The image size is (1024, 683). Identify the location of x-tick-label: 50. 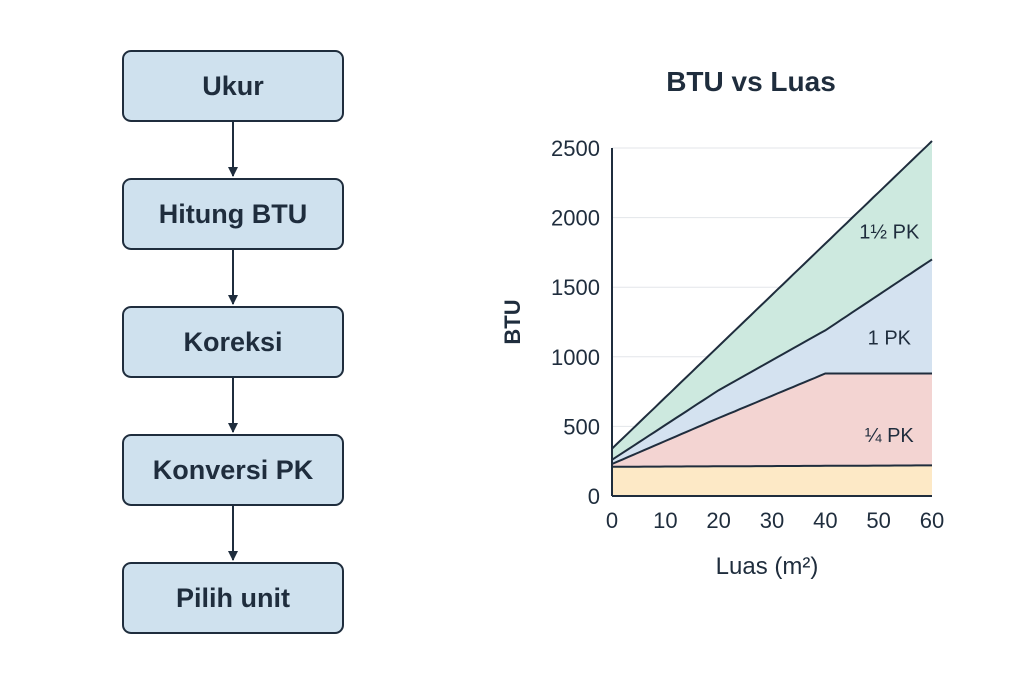
(878, 520).